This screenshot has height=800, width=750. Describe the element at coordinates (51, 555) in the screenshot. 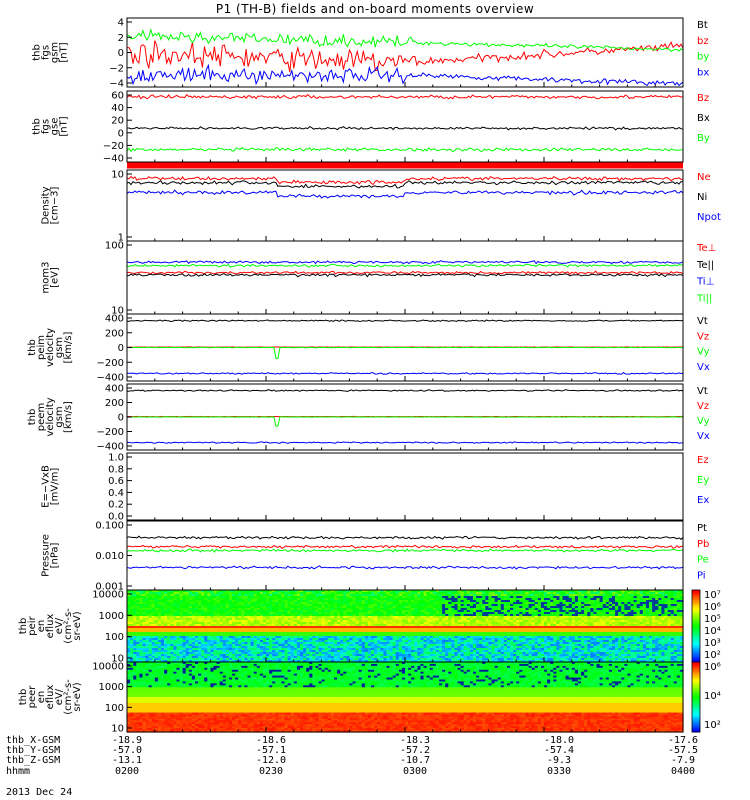

I see `ylabel: Pressure[nPa]` at that location.